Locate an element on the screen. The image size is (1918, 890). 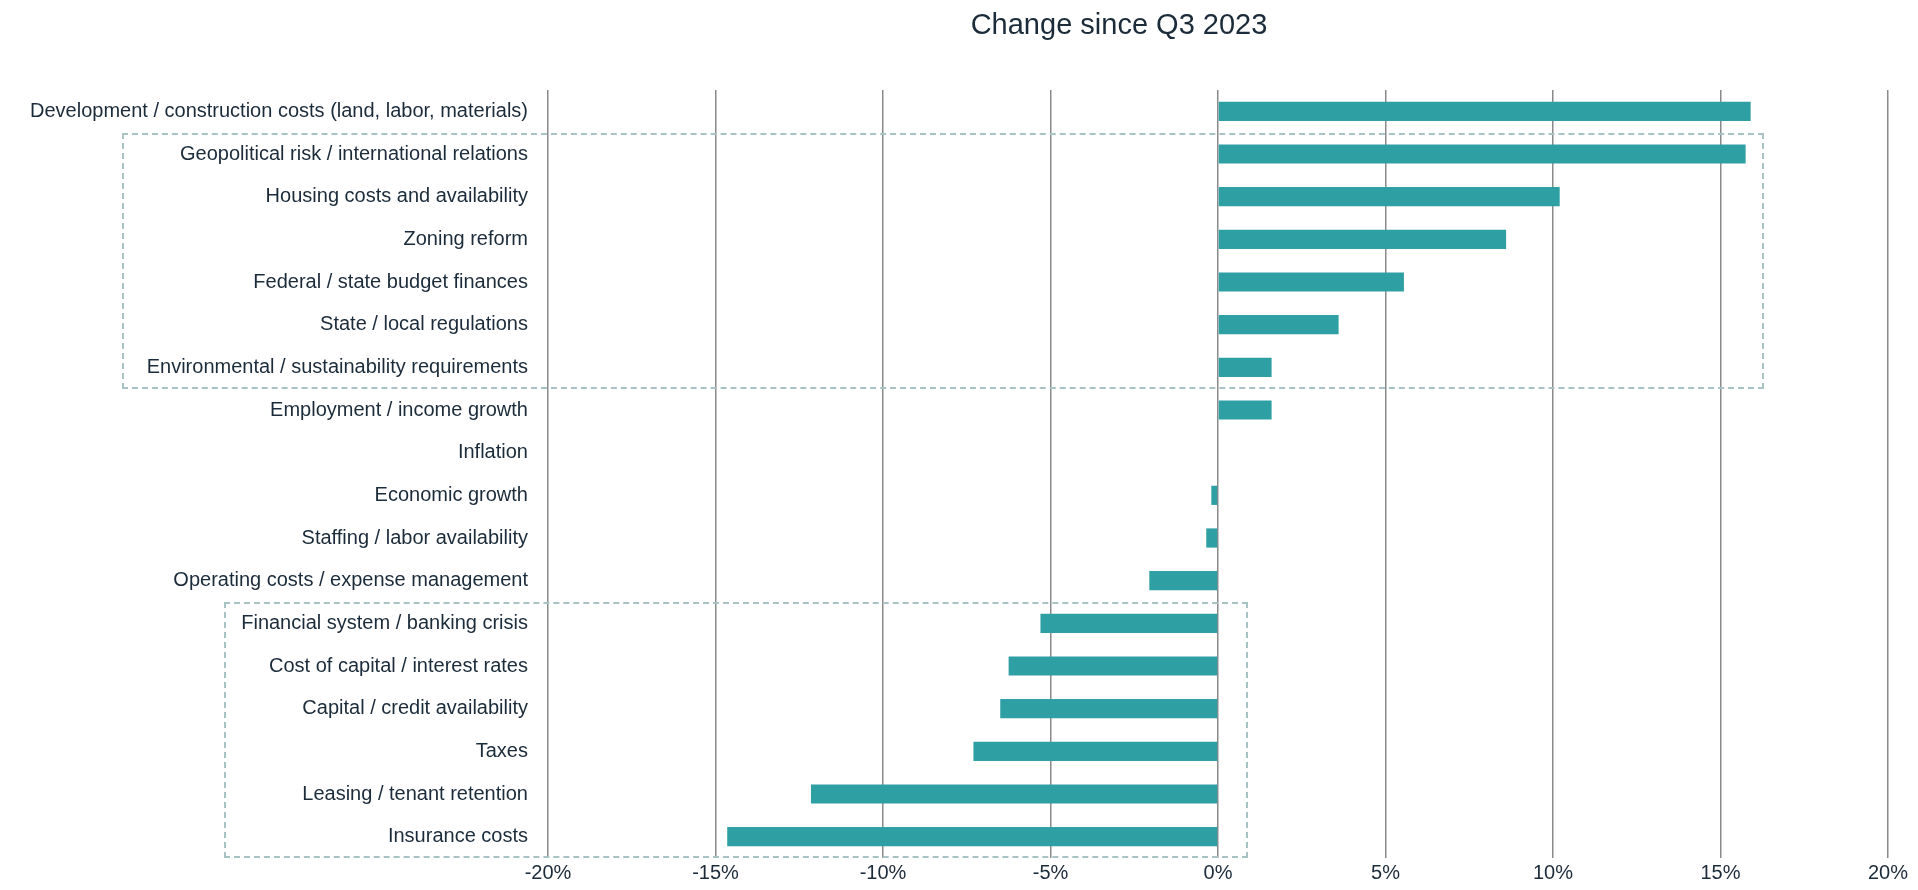
x-tick-label: 20% is located at coordinates (1888, 871).